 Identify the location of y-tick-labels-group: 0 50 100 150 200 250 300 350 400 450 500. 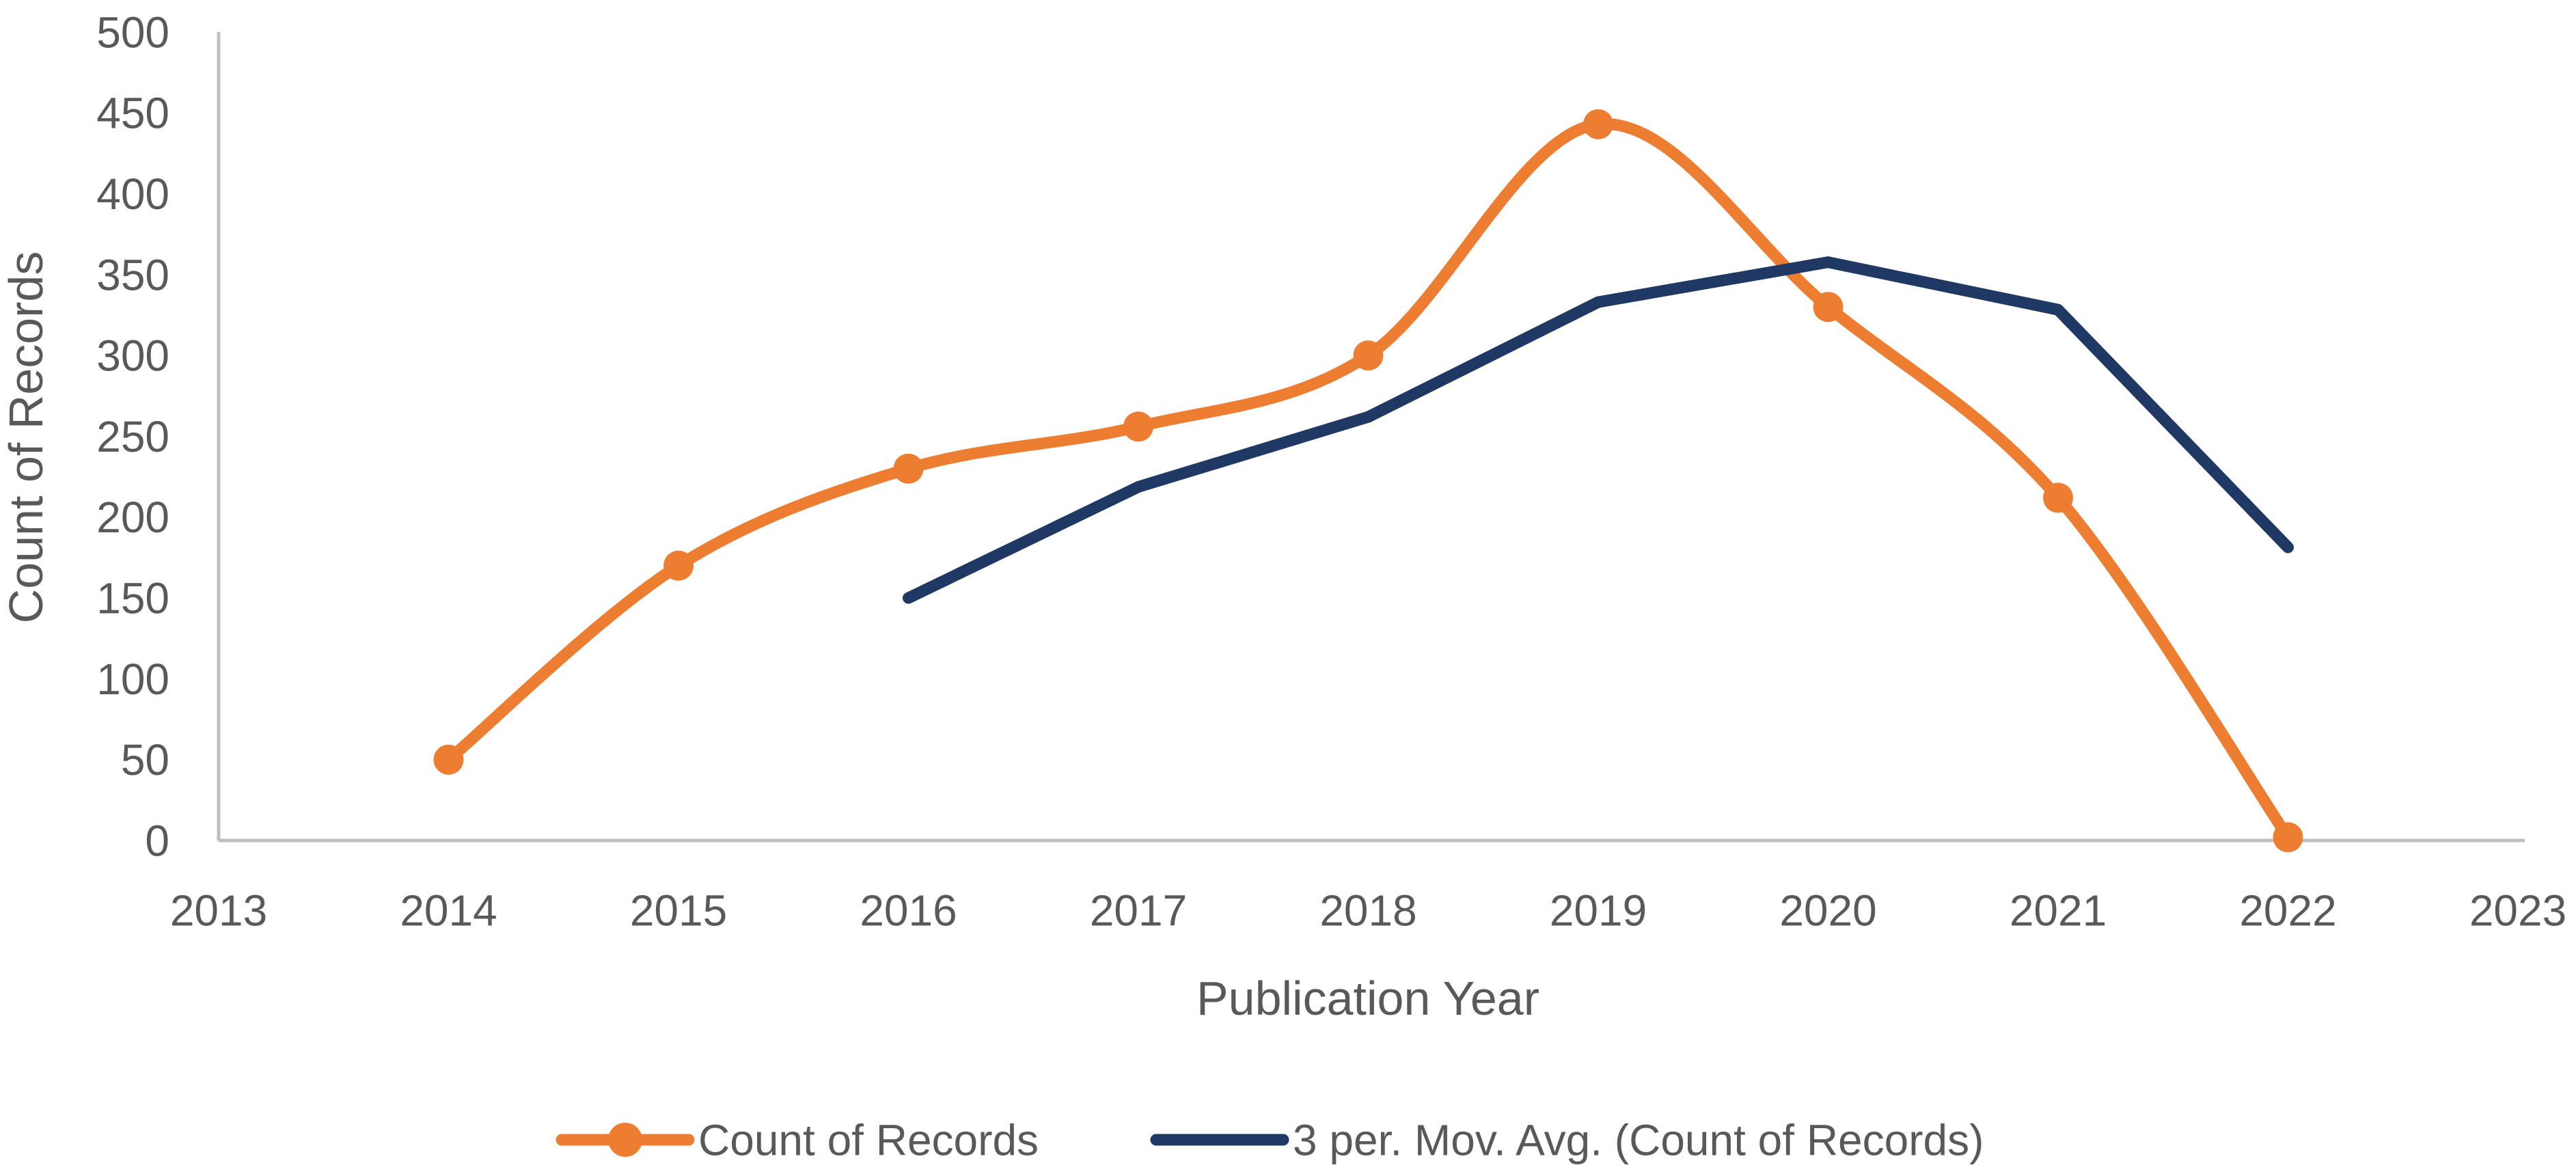
(132, 437).